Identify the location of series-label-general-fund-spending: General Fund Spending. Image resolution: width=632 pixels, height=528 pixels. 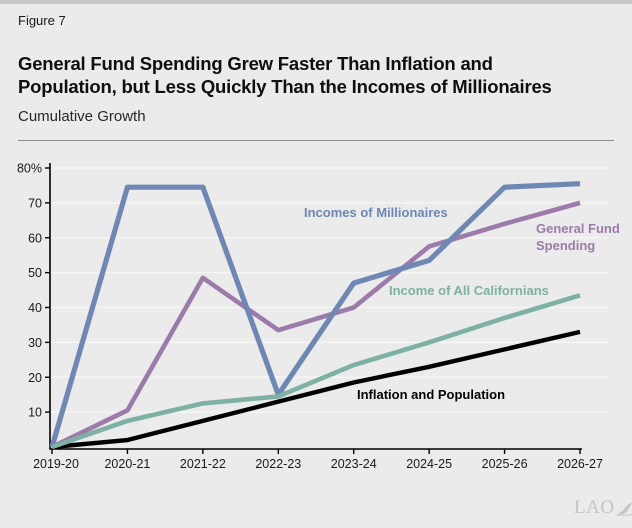
(578, 237).